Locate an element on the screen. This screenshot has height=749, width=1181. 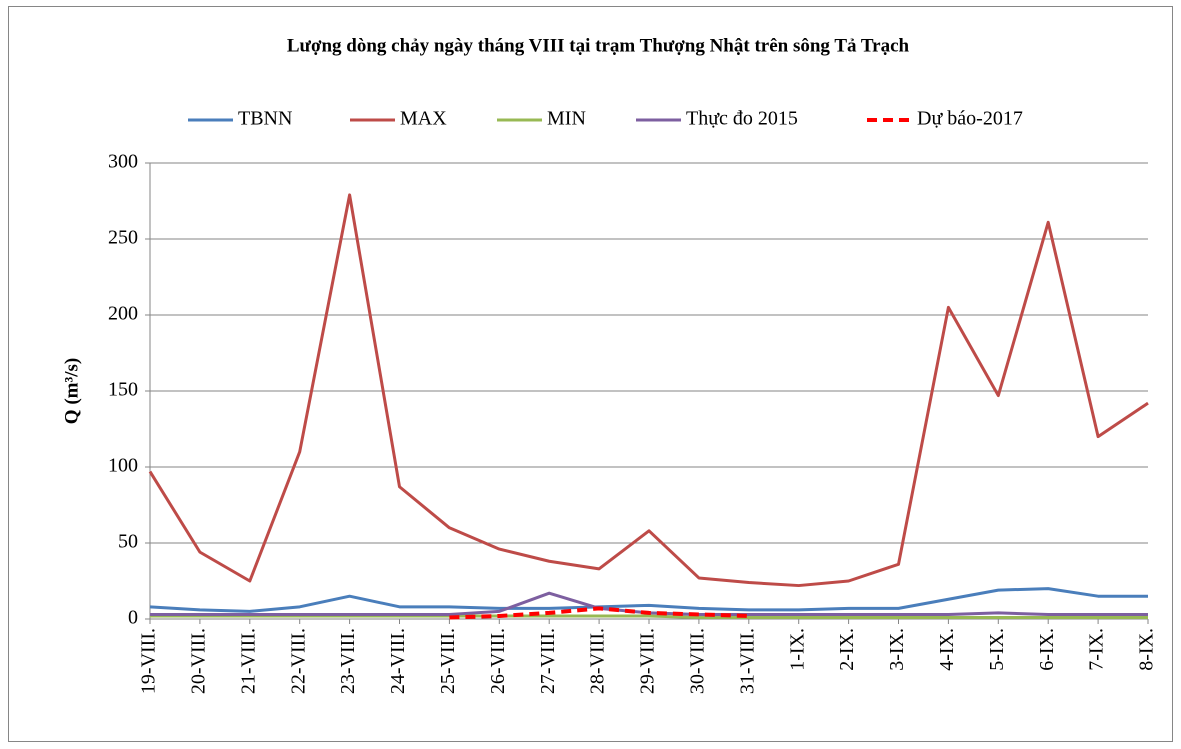
x-tick-label: 27-VIII. is located at coordinates (548, 661).